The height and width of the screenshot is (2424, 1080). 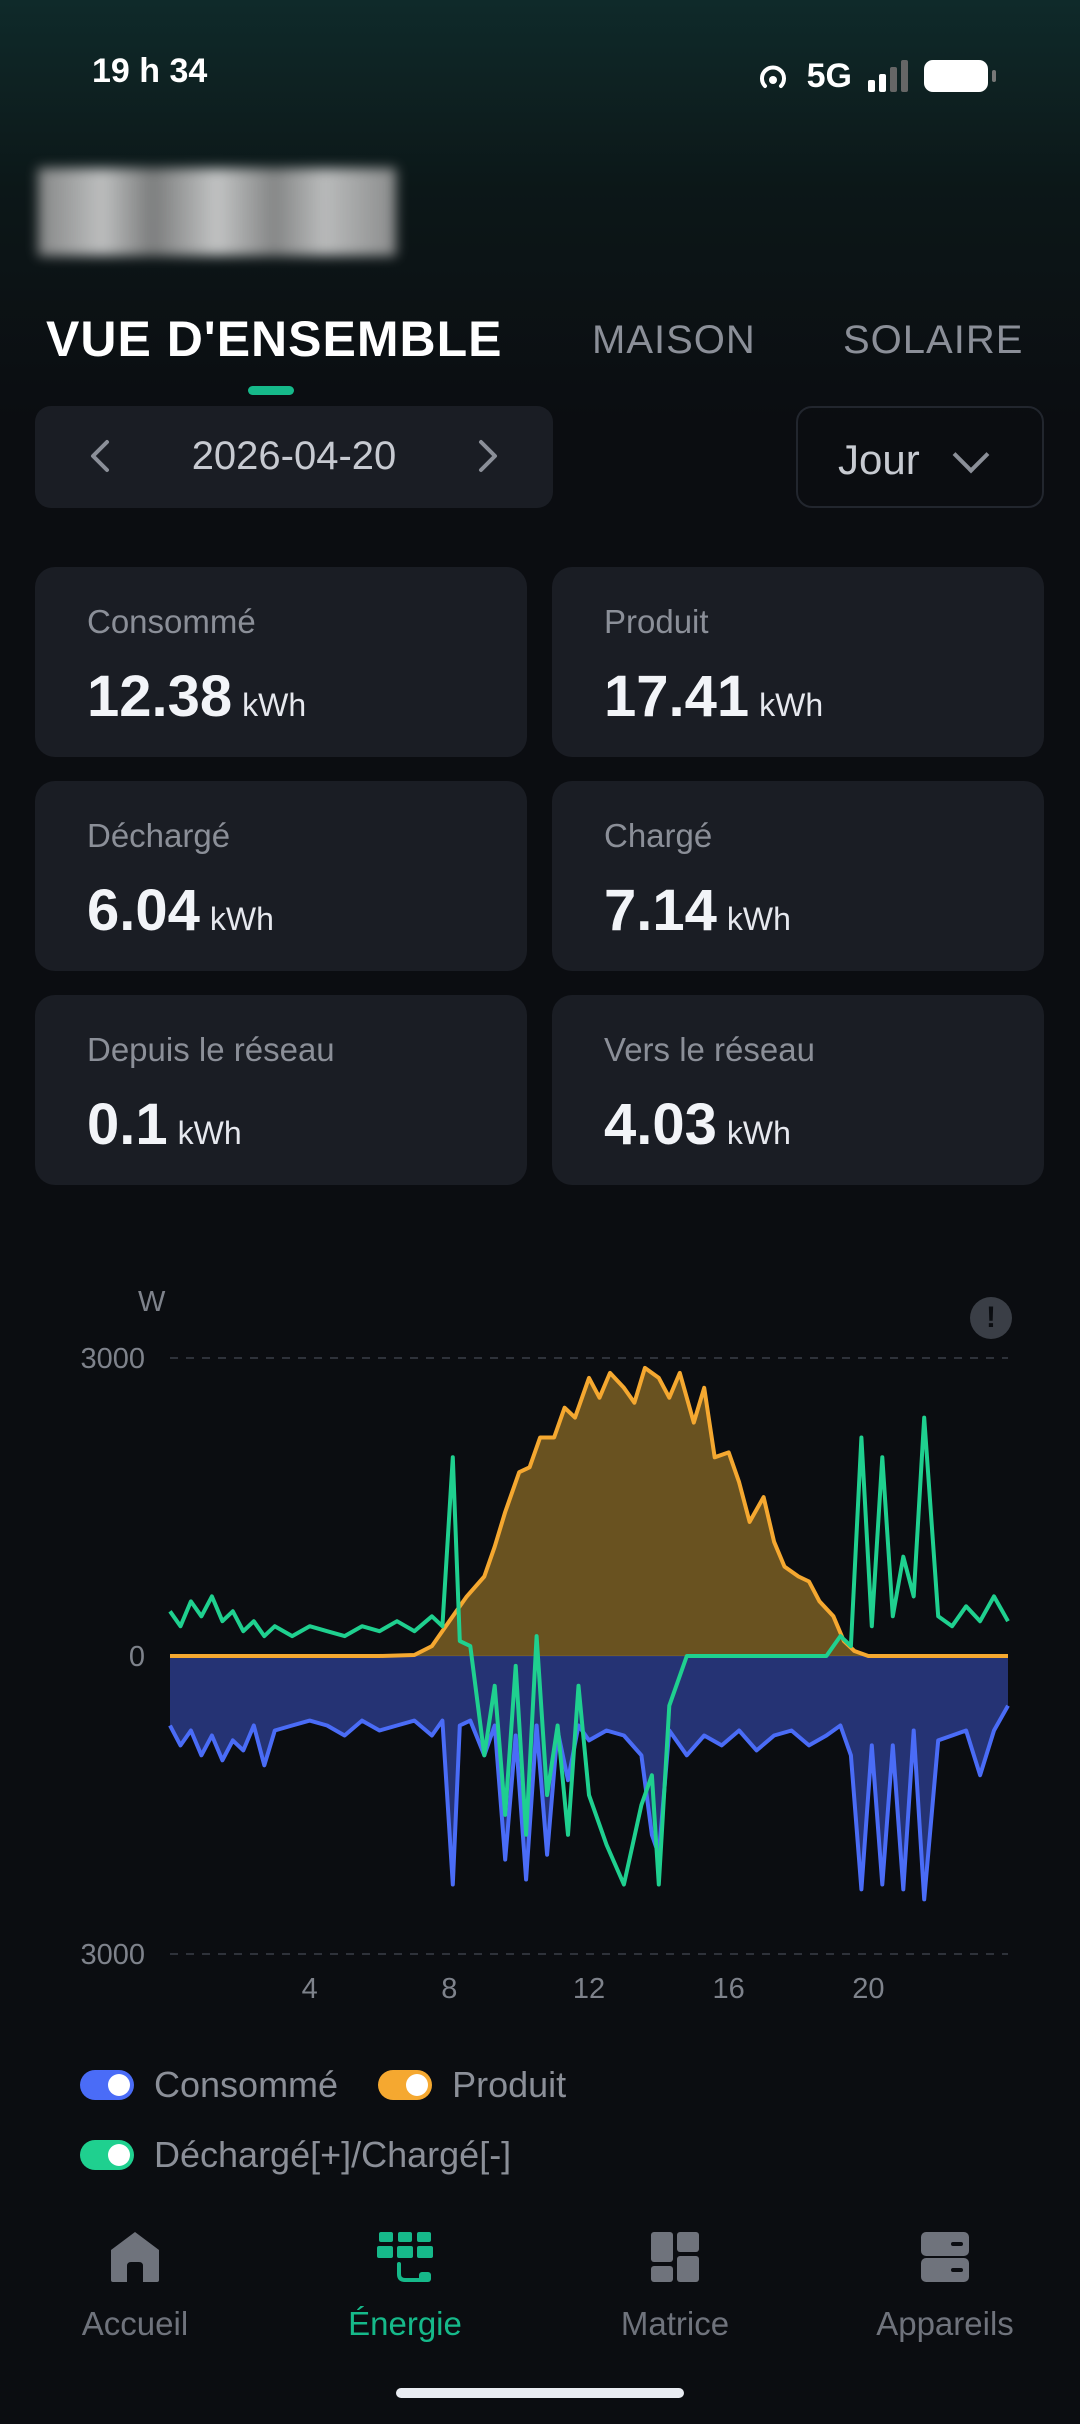 I want to click on battery-icon, so click(x=960, y=76).